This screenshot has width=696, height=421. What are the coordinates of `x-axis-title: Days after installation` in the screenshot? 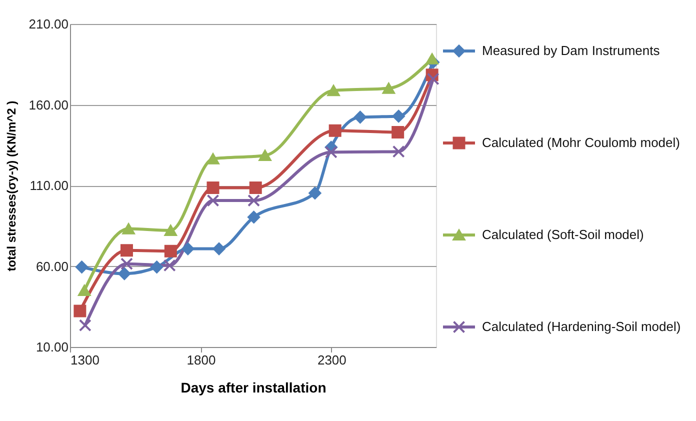 It's located at (253, 388).